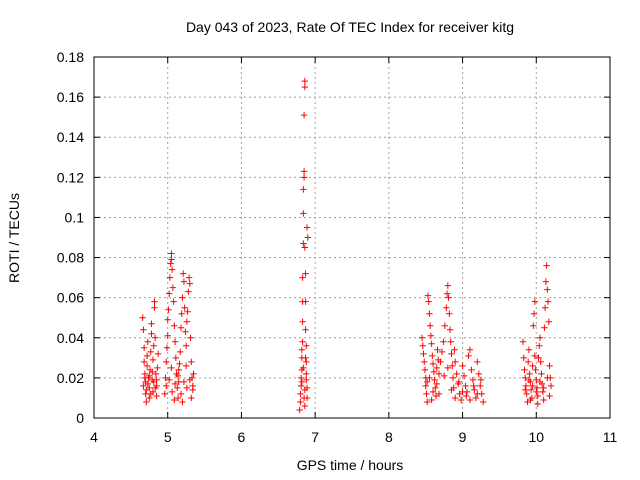 The height and width of the screenshot is (480, 640). What do you see at coordinates (80, 418) in the screenshot?
I see `y-tick-label: 0` at bounding box center [80, 418].